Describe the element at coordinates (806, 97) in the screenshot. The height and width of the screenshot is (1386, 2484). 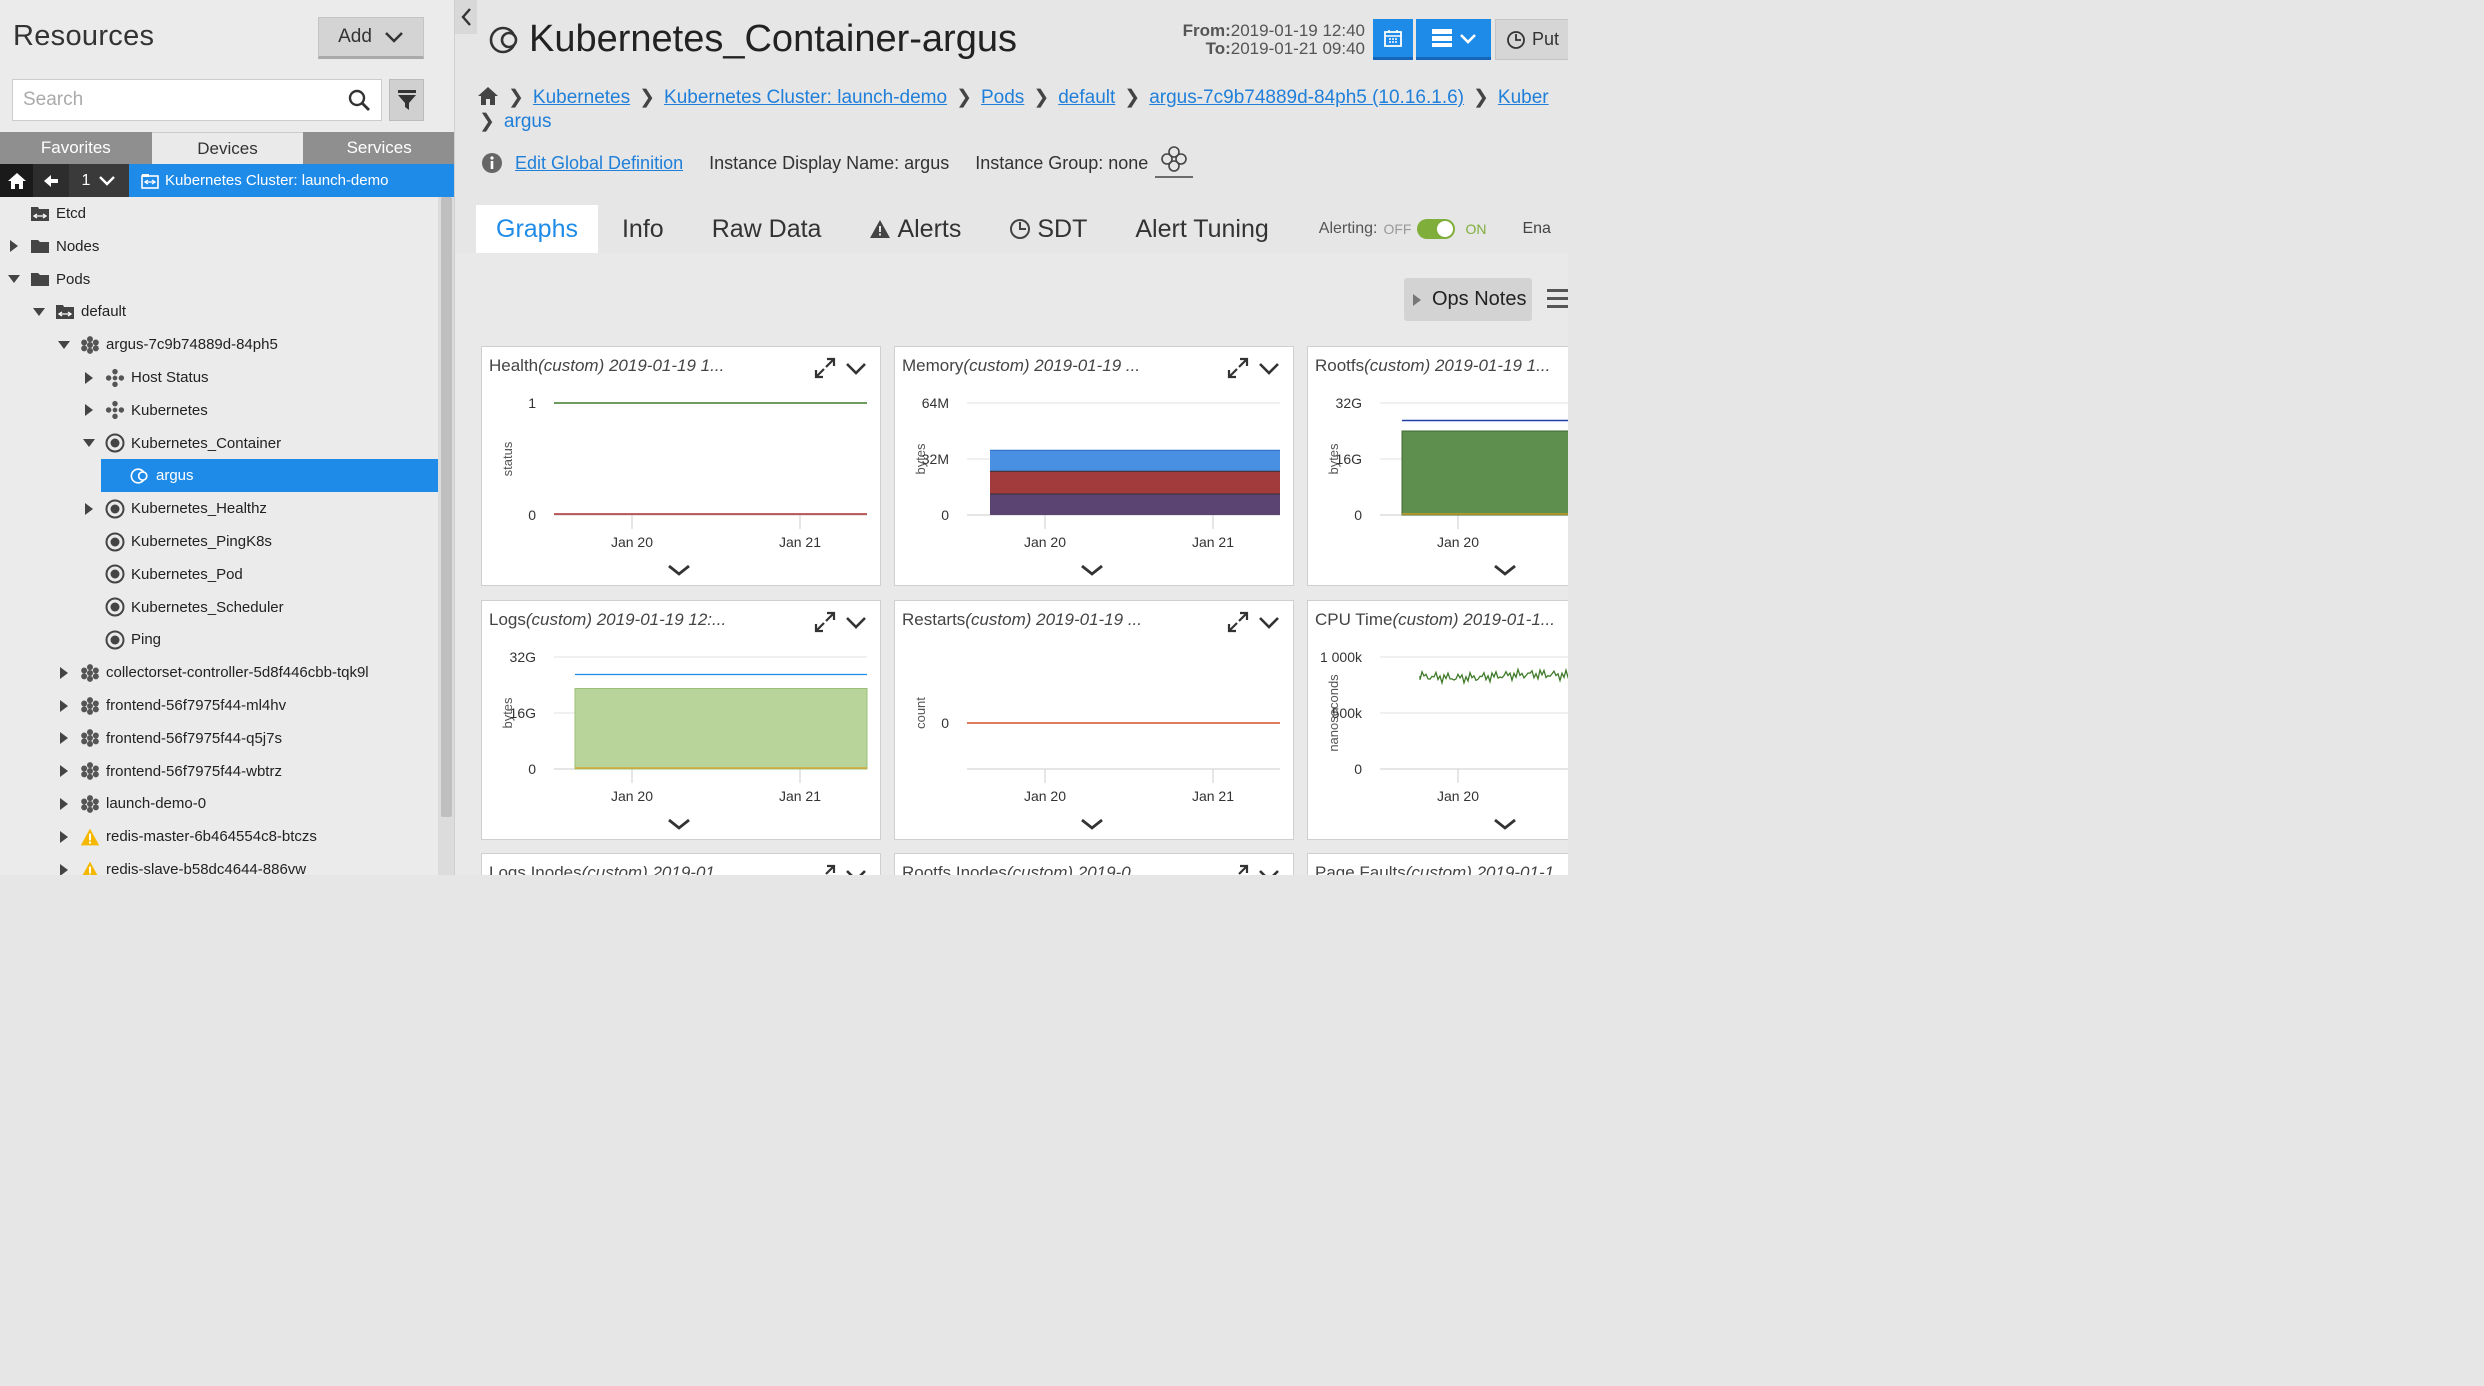
I see `breadcrumb-cluster: Kubernetes Cluster: launch-demo` at that location.